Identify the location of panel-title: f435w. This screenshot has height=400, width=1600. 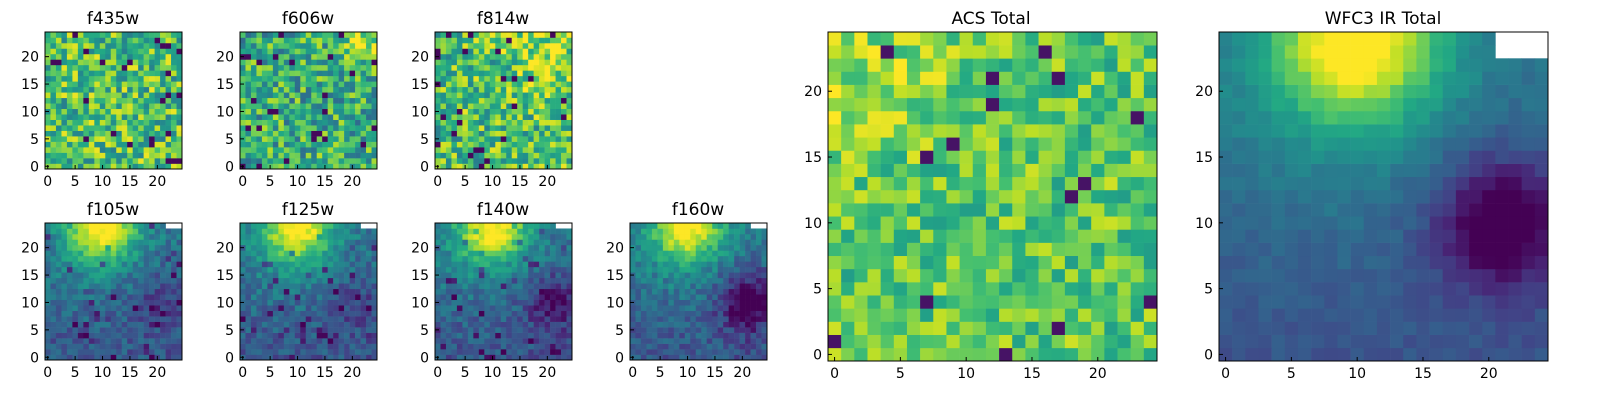
(113, 19).